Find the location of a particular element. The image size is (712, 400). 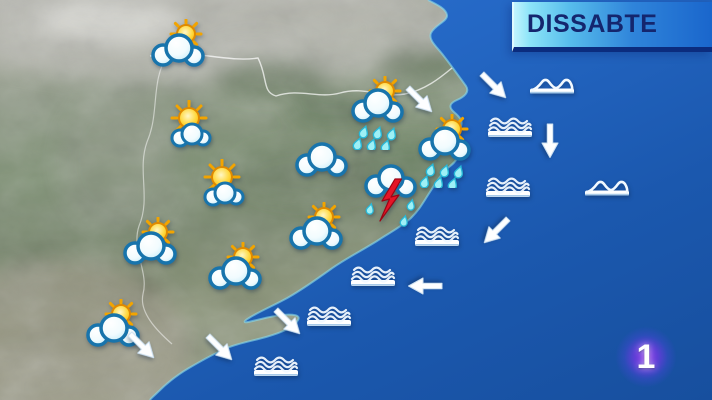

day-banner: DISSABTE is located at coordinates (612, 27).